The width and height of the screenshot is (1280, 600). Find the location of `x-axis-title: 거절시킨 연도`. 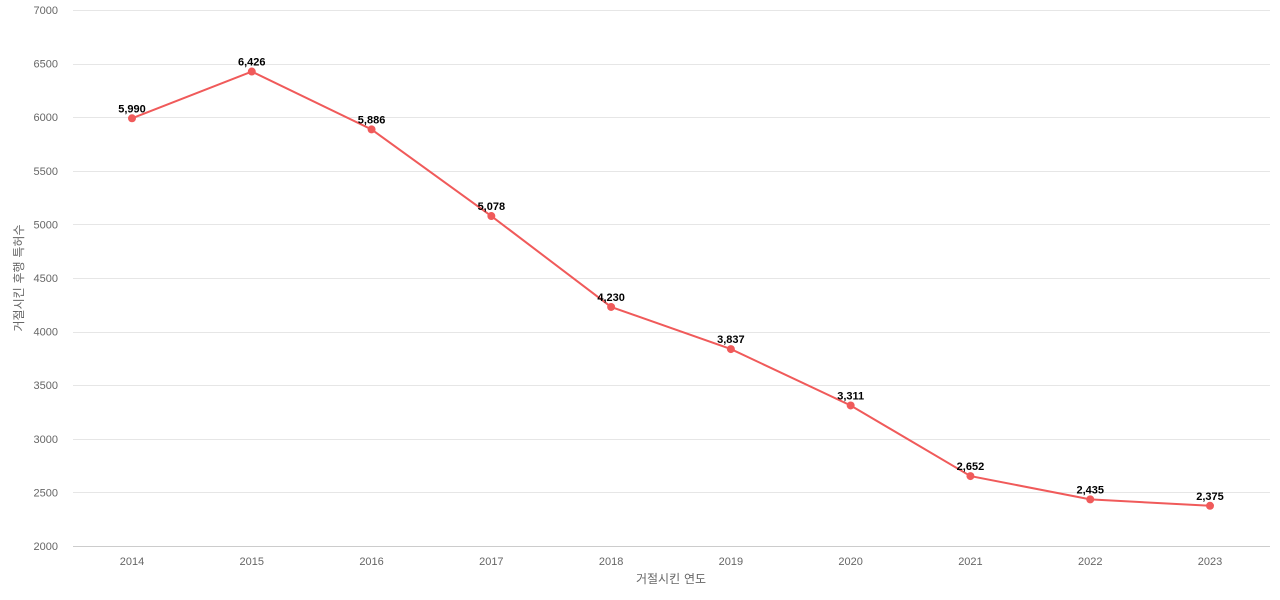

x-axis-title: 거절시킨 연도 is located at coordinates (671, 579).